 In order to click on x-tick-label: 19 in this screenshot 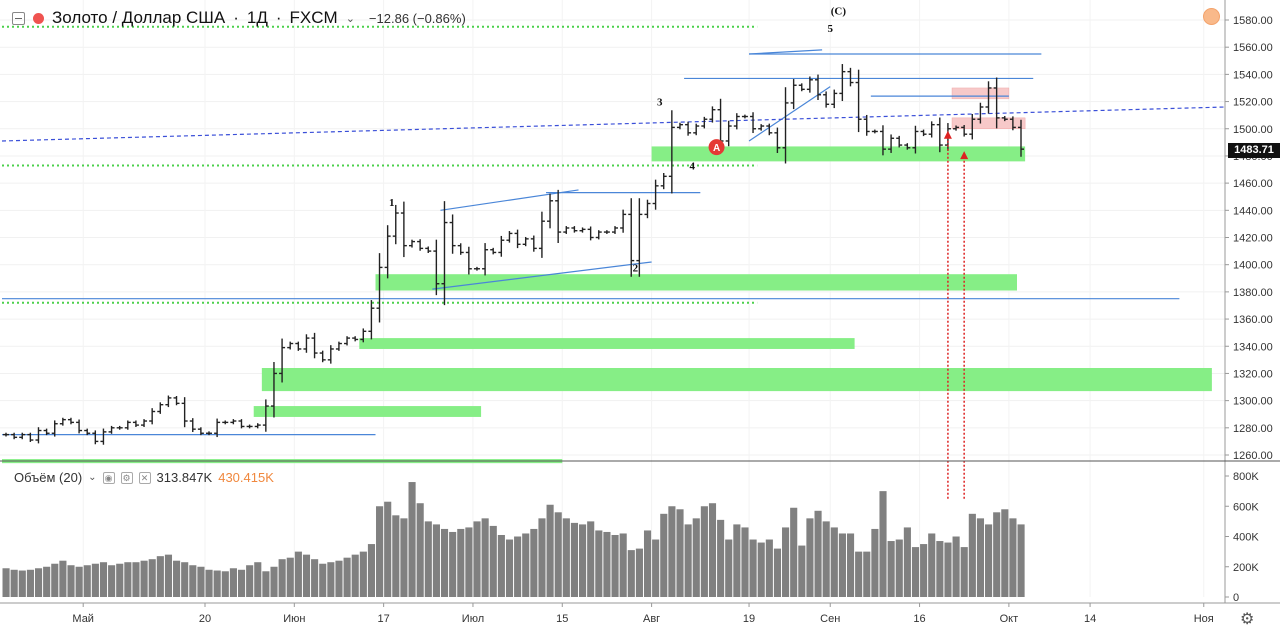, I will do `click(749, 619)`.